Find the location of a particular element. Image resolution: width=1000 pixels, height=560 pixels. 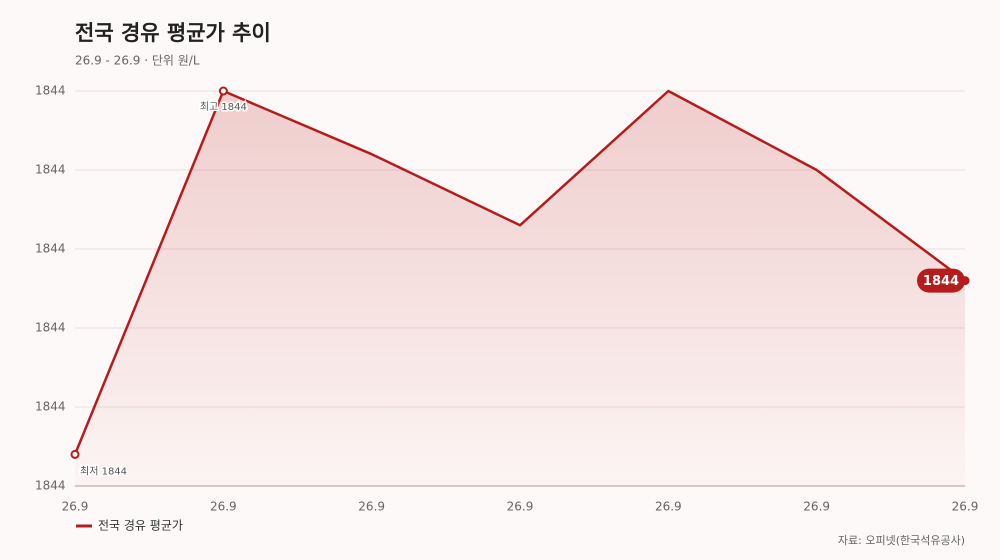

legend-label: 전국 경유 평균가 is located at coordinates (140, 526).